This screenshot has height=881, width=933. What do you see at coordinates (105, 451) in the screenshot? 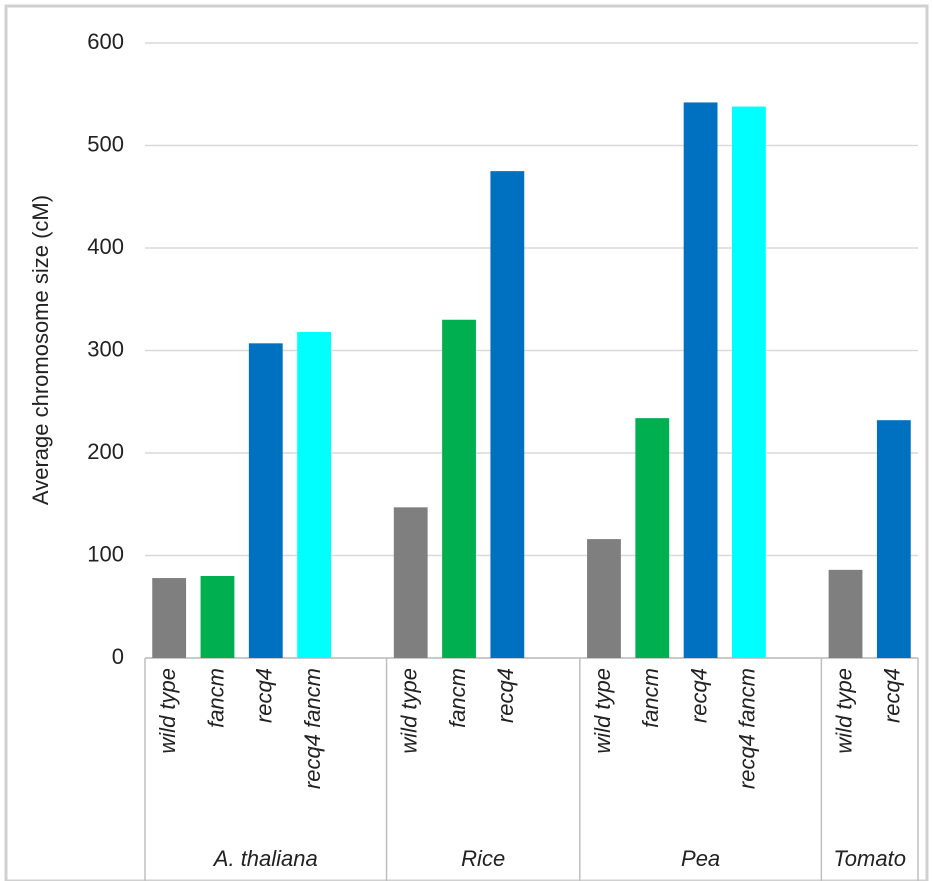
I see `y-tick-label: 200` at bounding box center [105, 451].